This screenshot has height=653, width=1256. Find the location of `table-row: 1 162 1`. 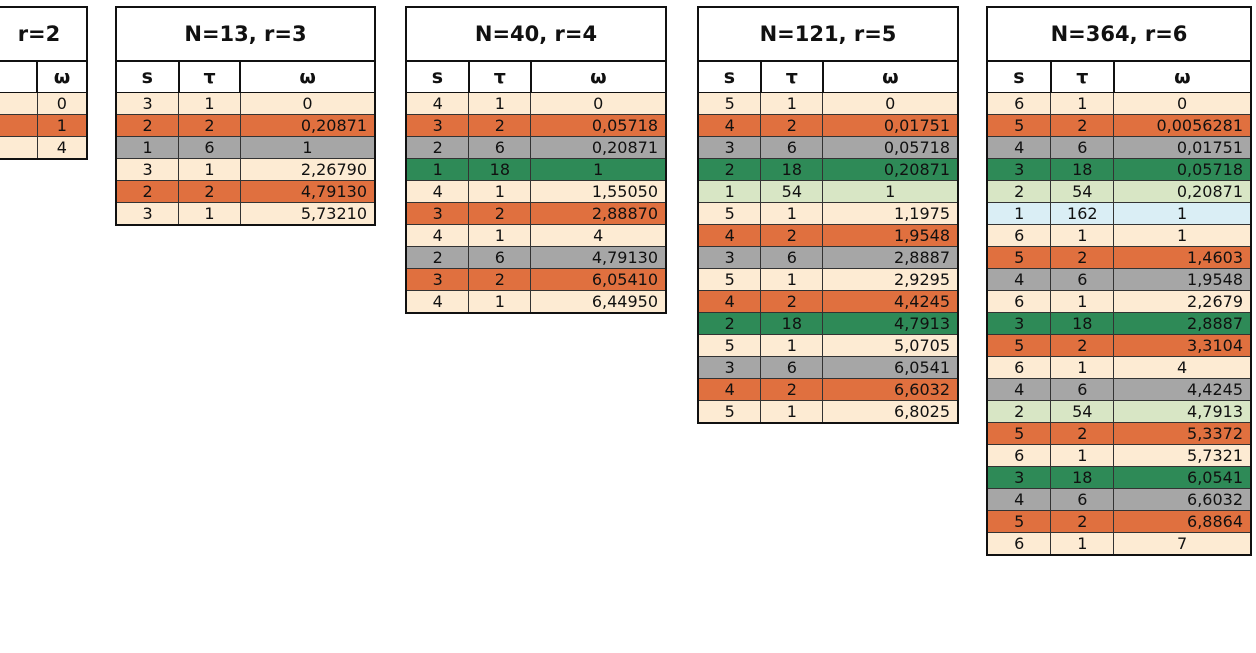

table-row: 1 162 1 is located at coordinates (1119, 213).